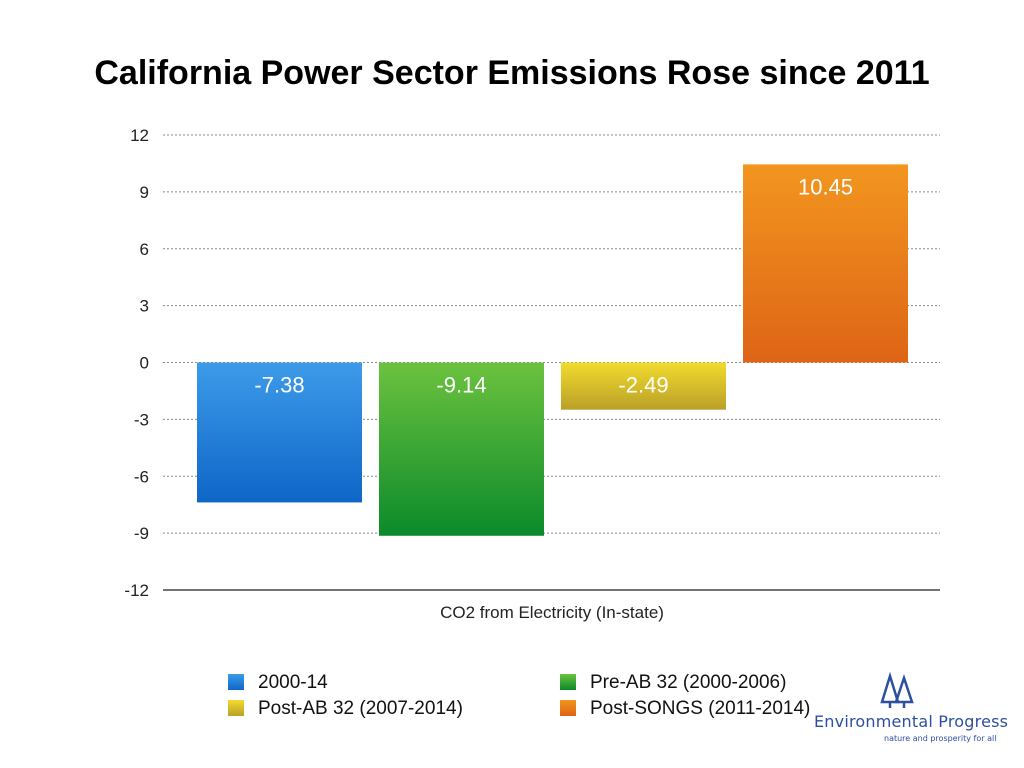 The width and height of the screenshot is (1024, 768). Describe the element at coordinates (139, 135) in the screenshot. I see `y-tick-label: 12` at that location.